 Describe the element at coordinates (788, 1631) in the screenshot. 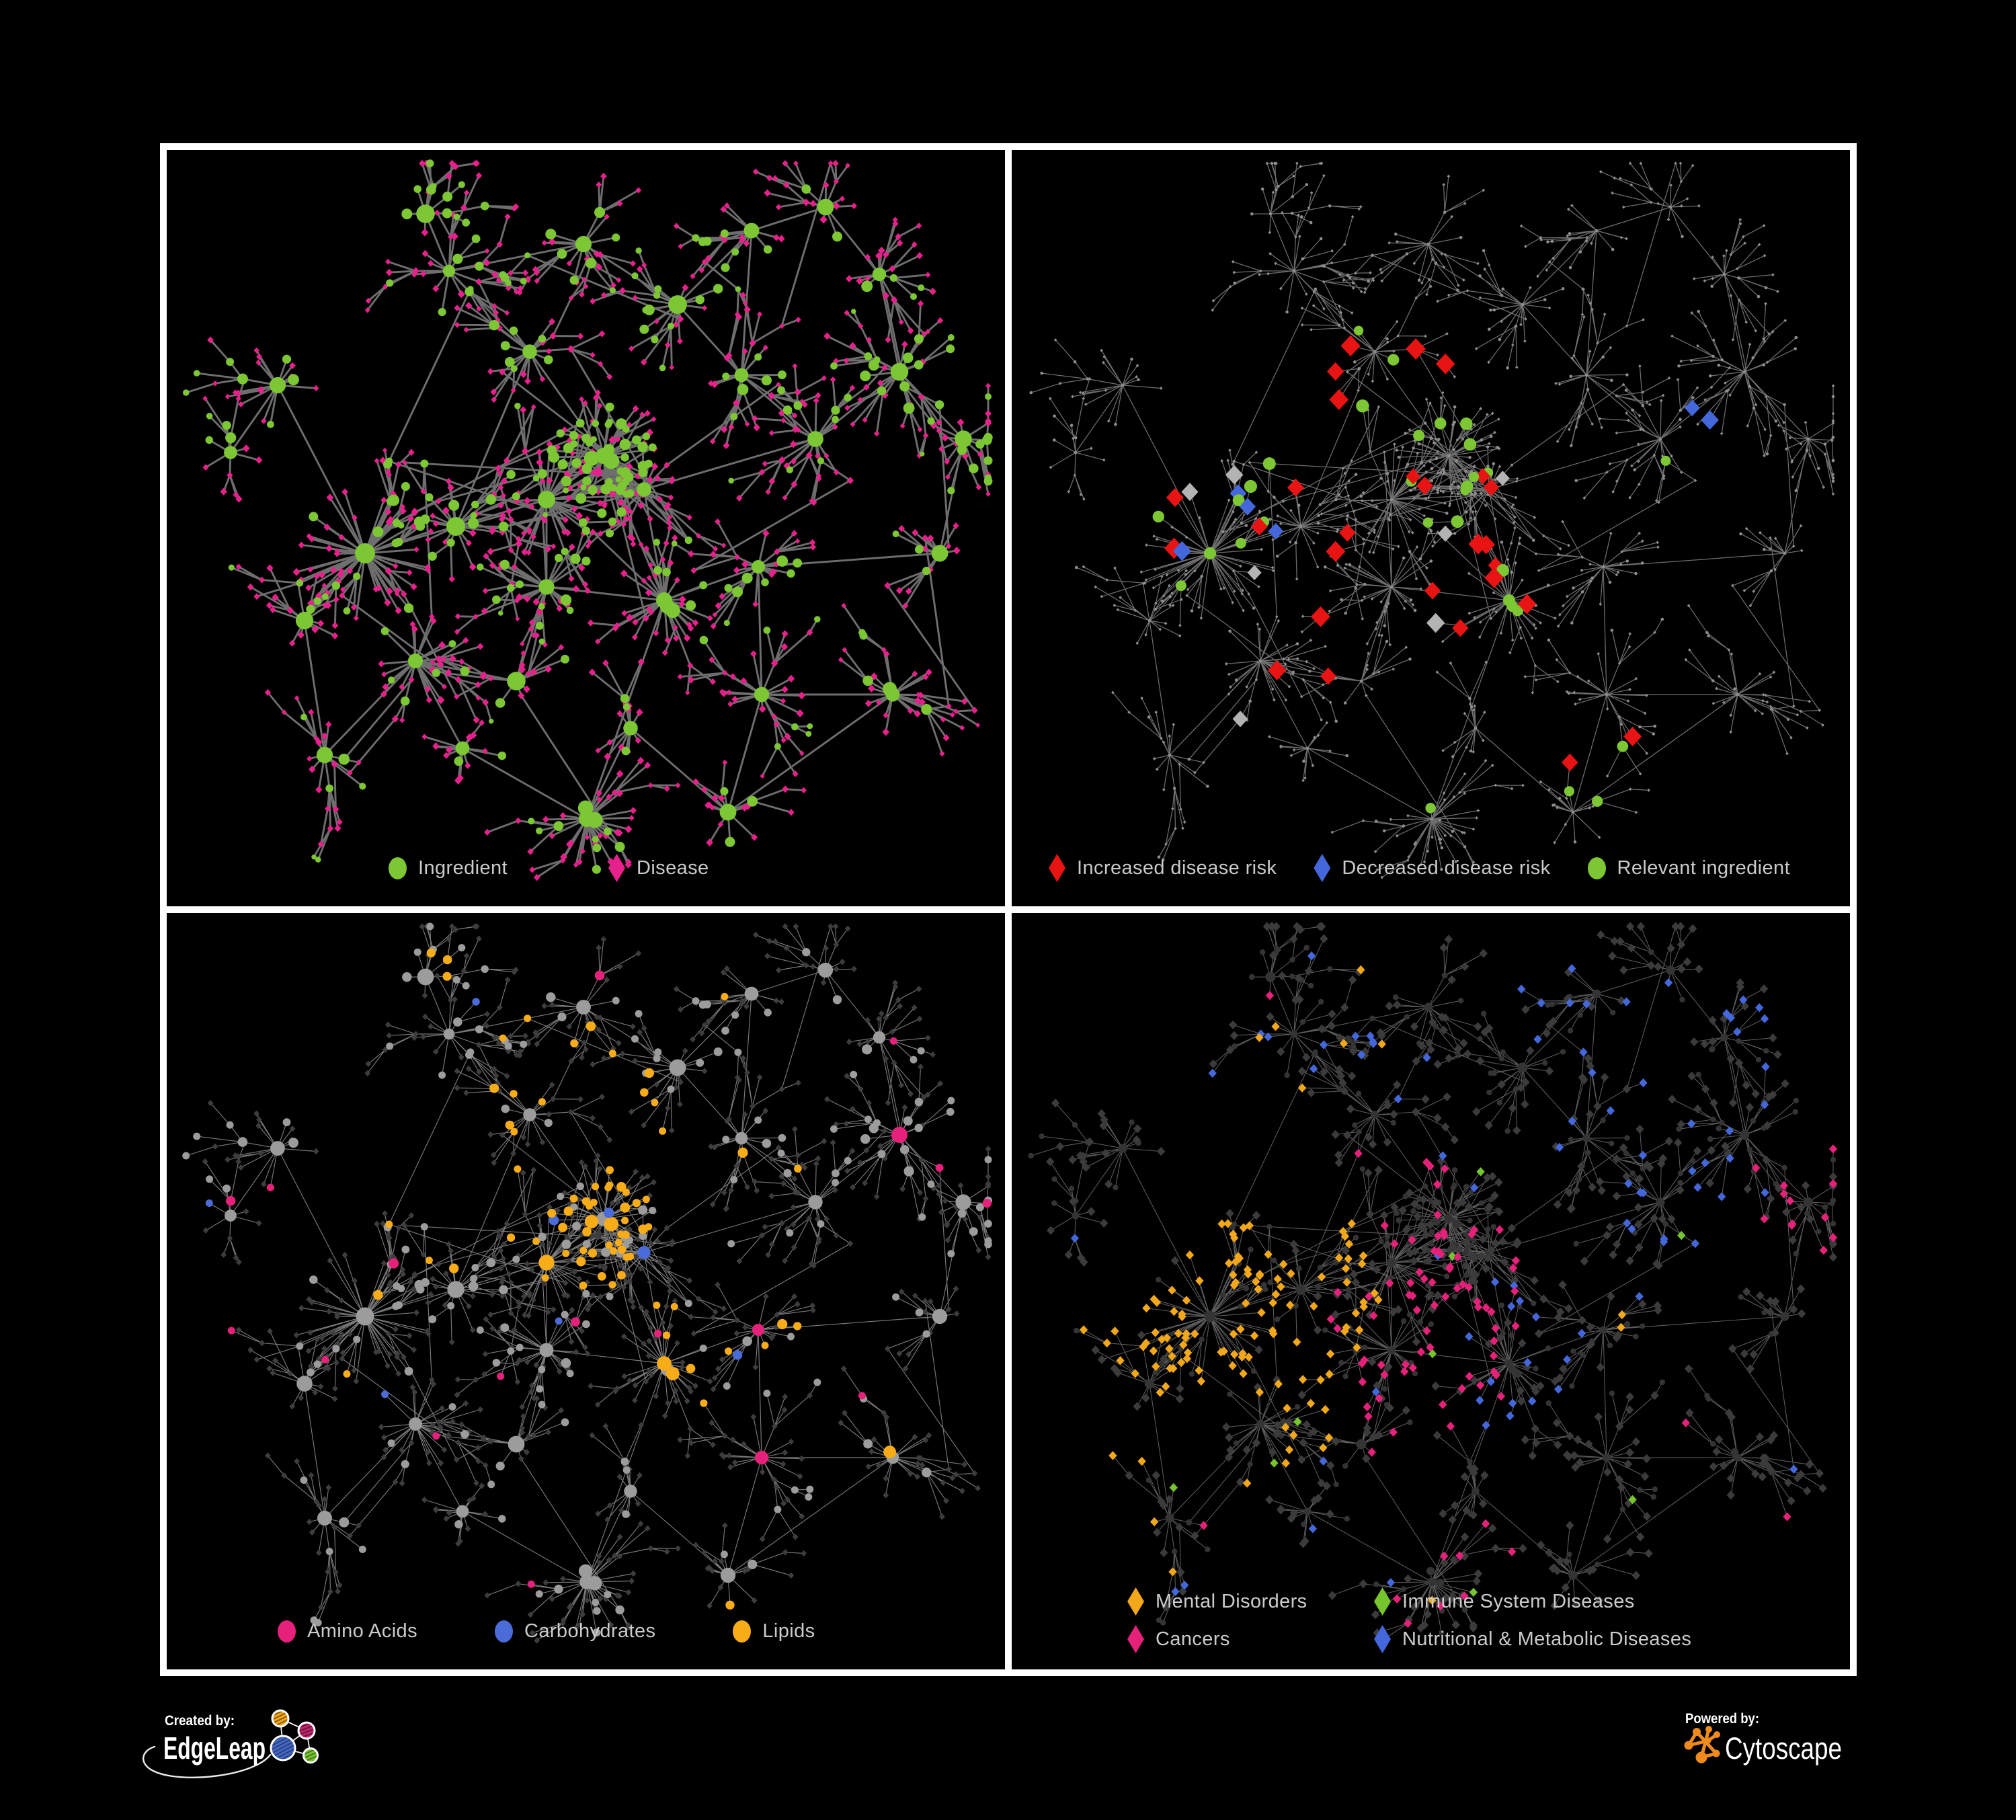

I see `legend-label: Lipids` at that location.